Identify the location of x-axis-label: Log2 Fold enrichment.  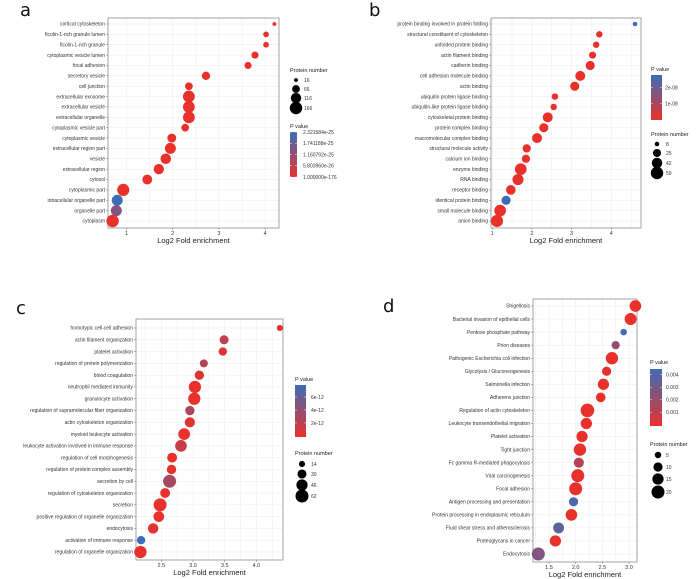
(585, 574).